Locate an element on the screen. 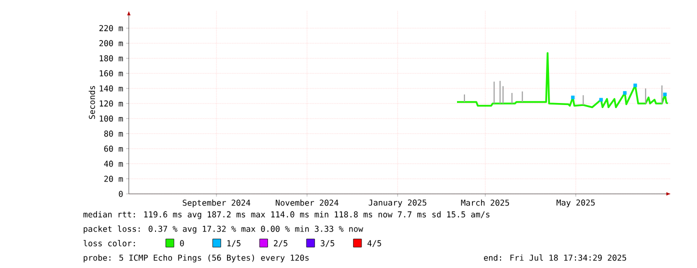 Image resolution: width=697 pixels, height=268 pixels. legend-title: loss color: is located at coordinates (109, 243).